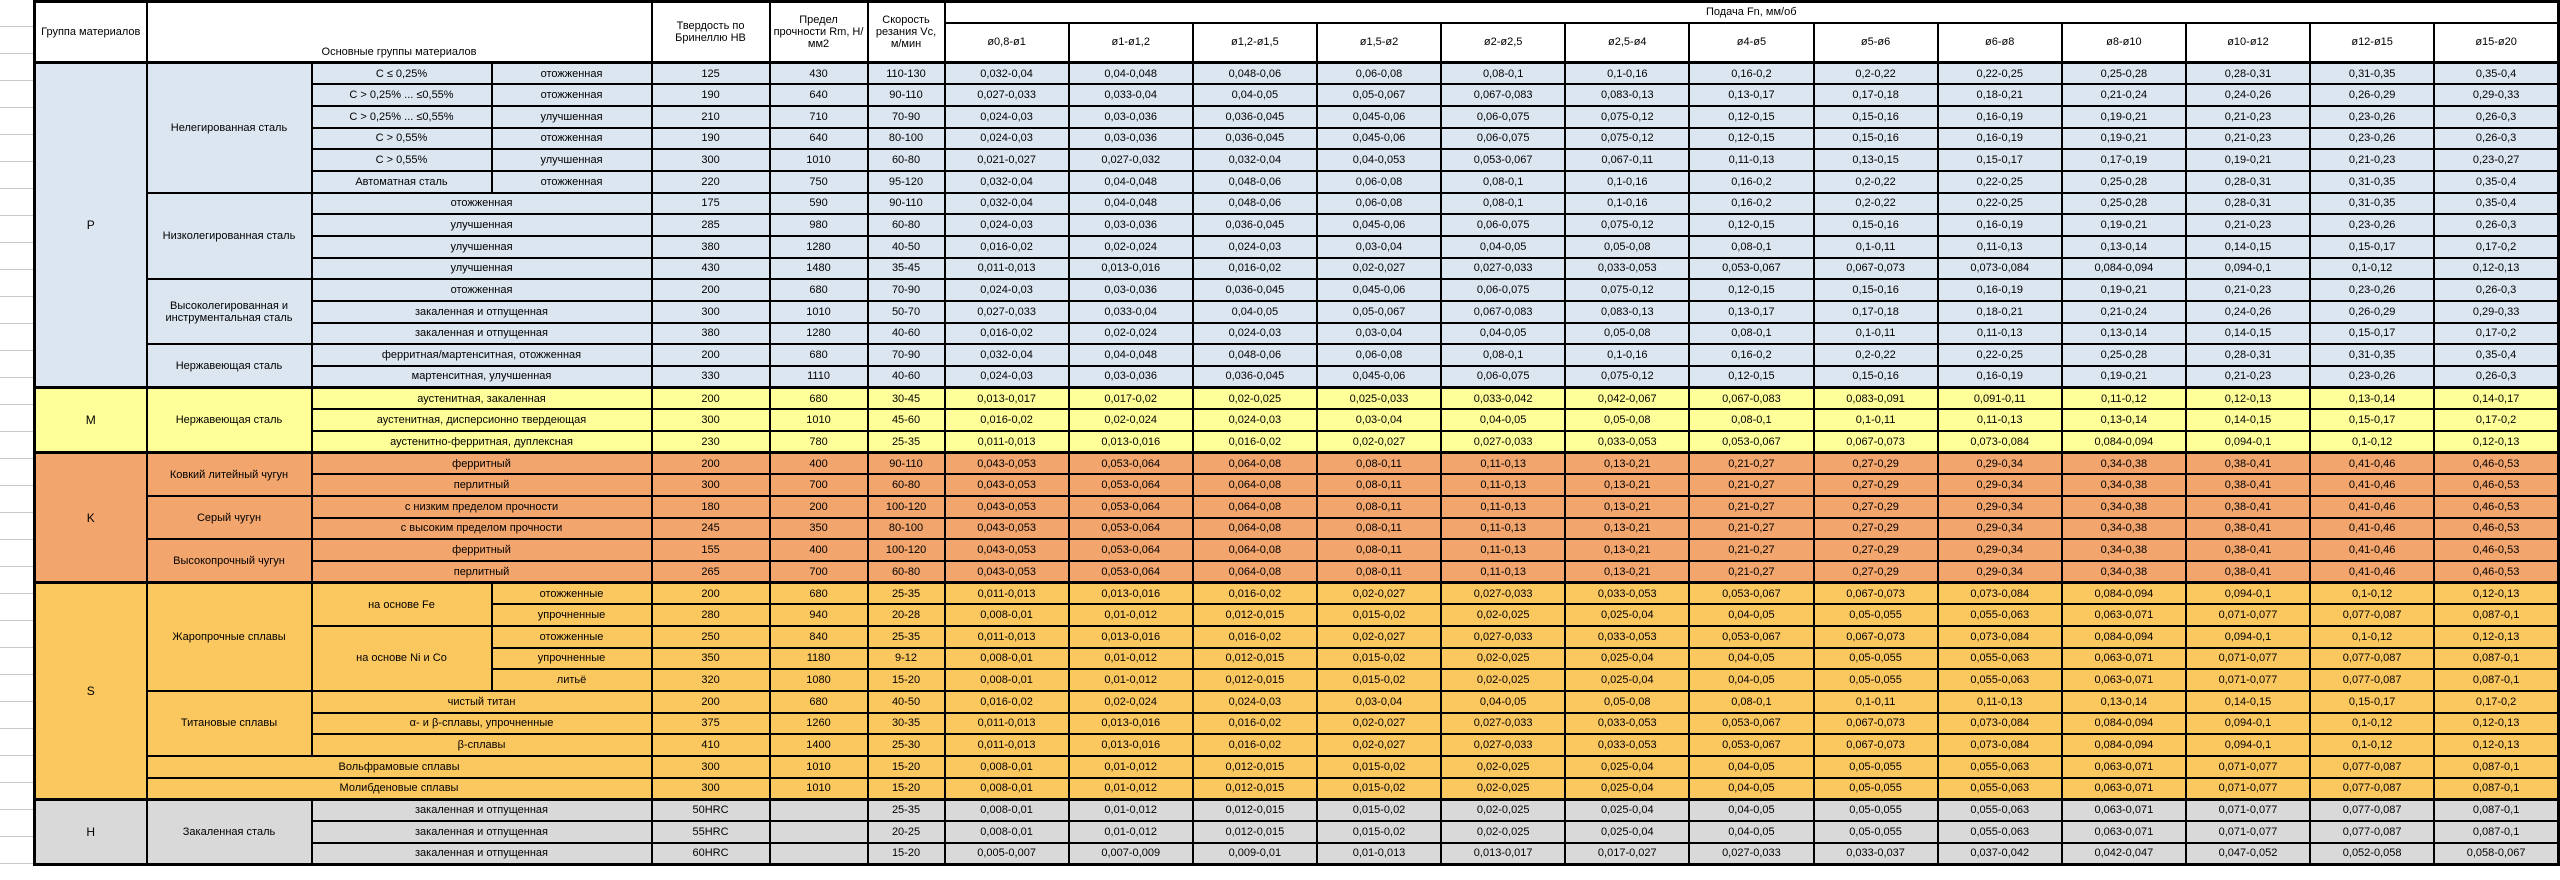 This screenshot has height=880, width=2560. What do you see at coordinates (906, 701) in the screenshot?
I see `cutting-speed-cell: 40-50` at bounding box center [906, 701].